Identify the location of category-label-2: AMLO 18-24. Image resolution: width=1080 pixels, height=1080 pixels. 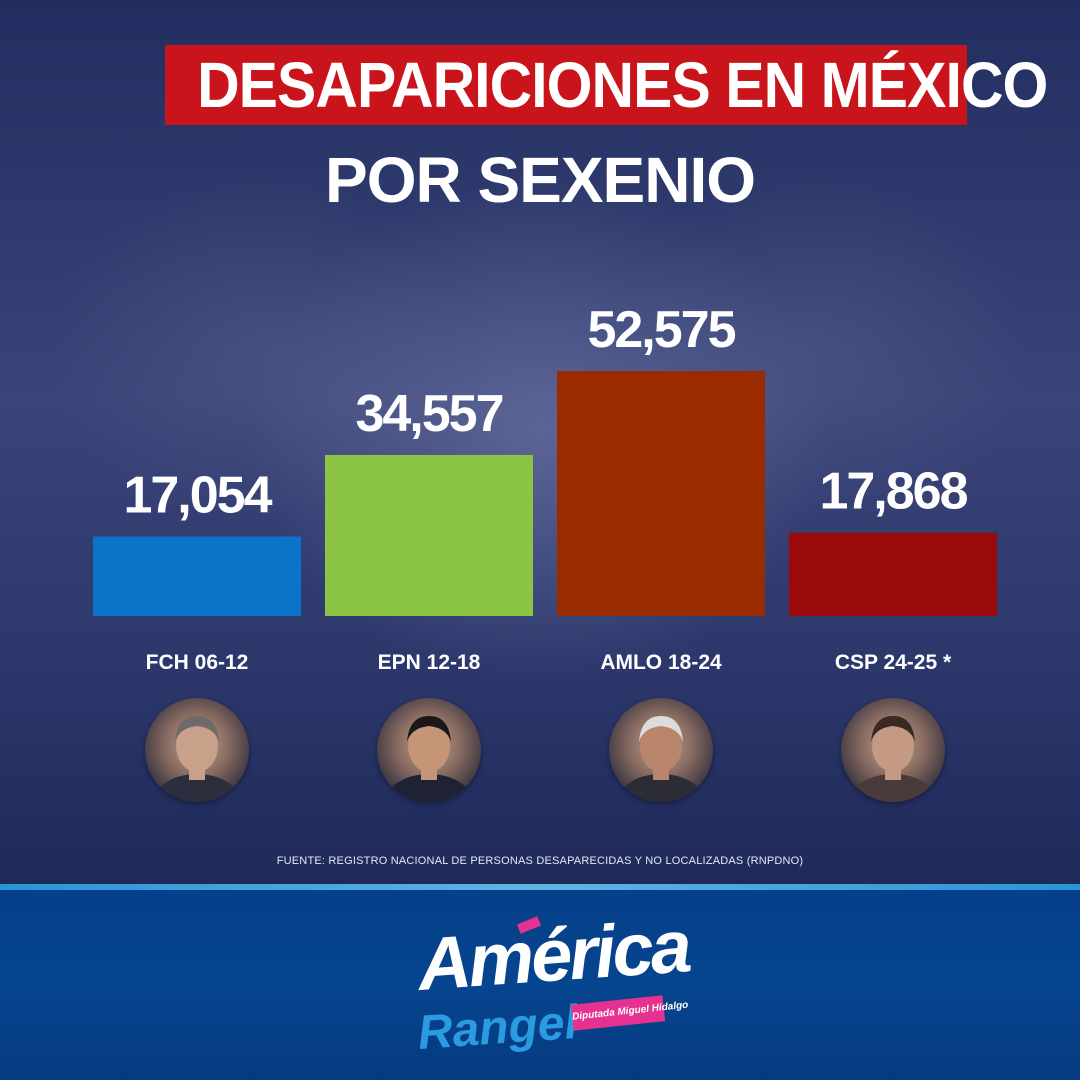
(661, 662).